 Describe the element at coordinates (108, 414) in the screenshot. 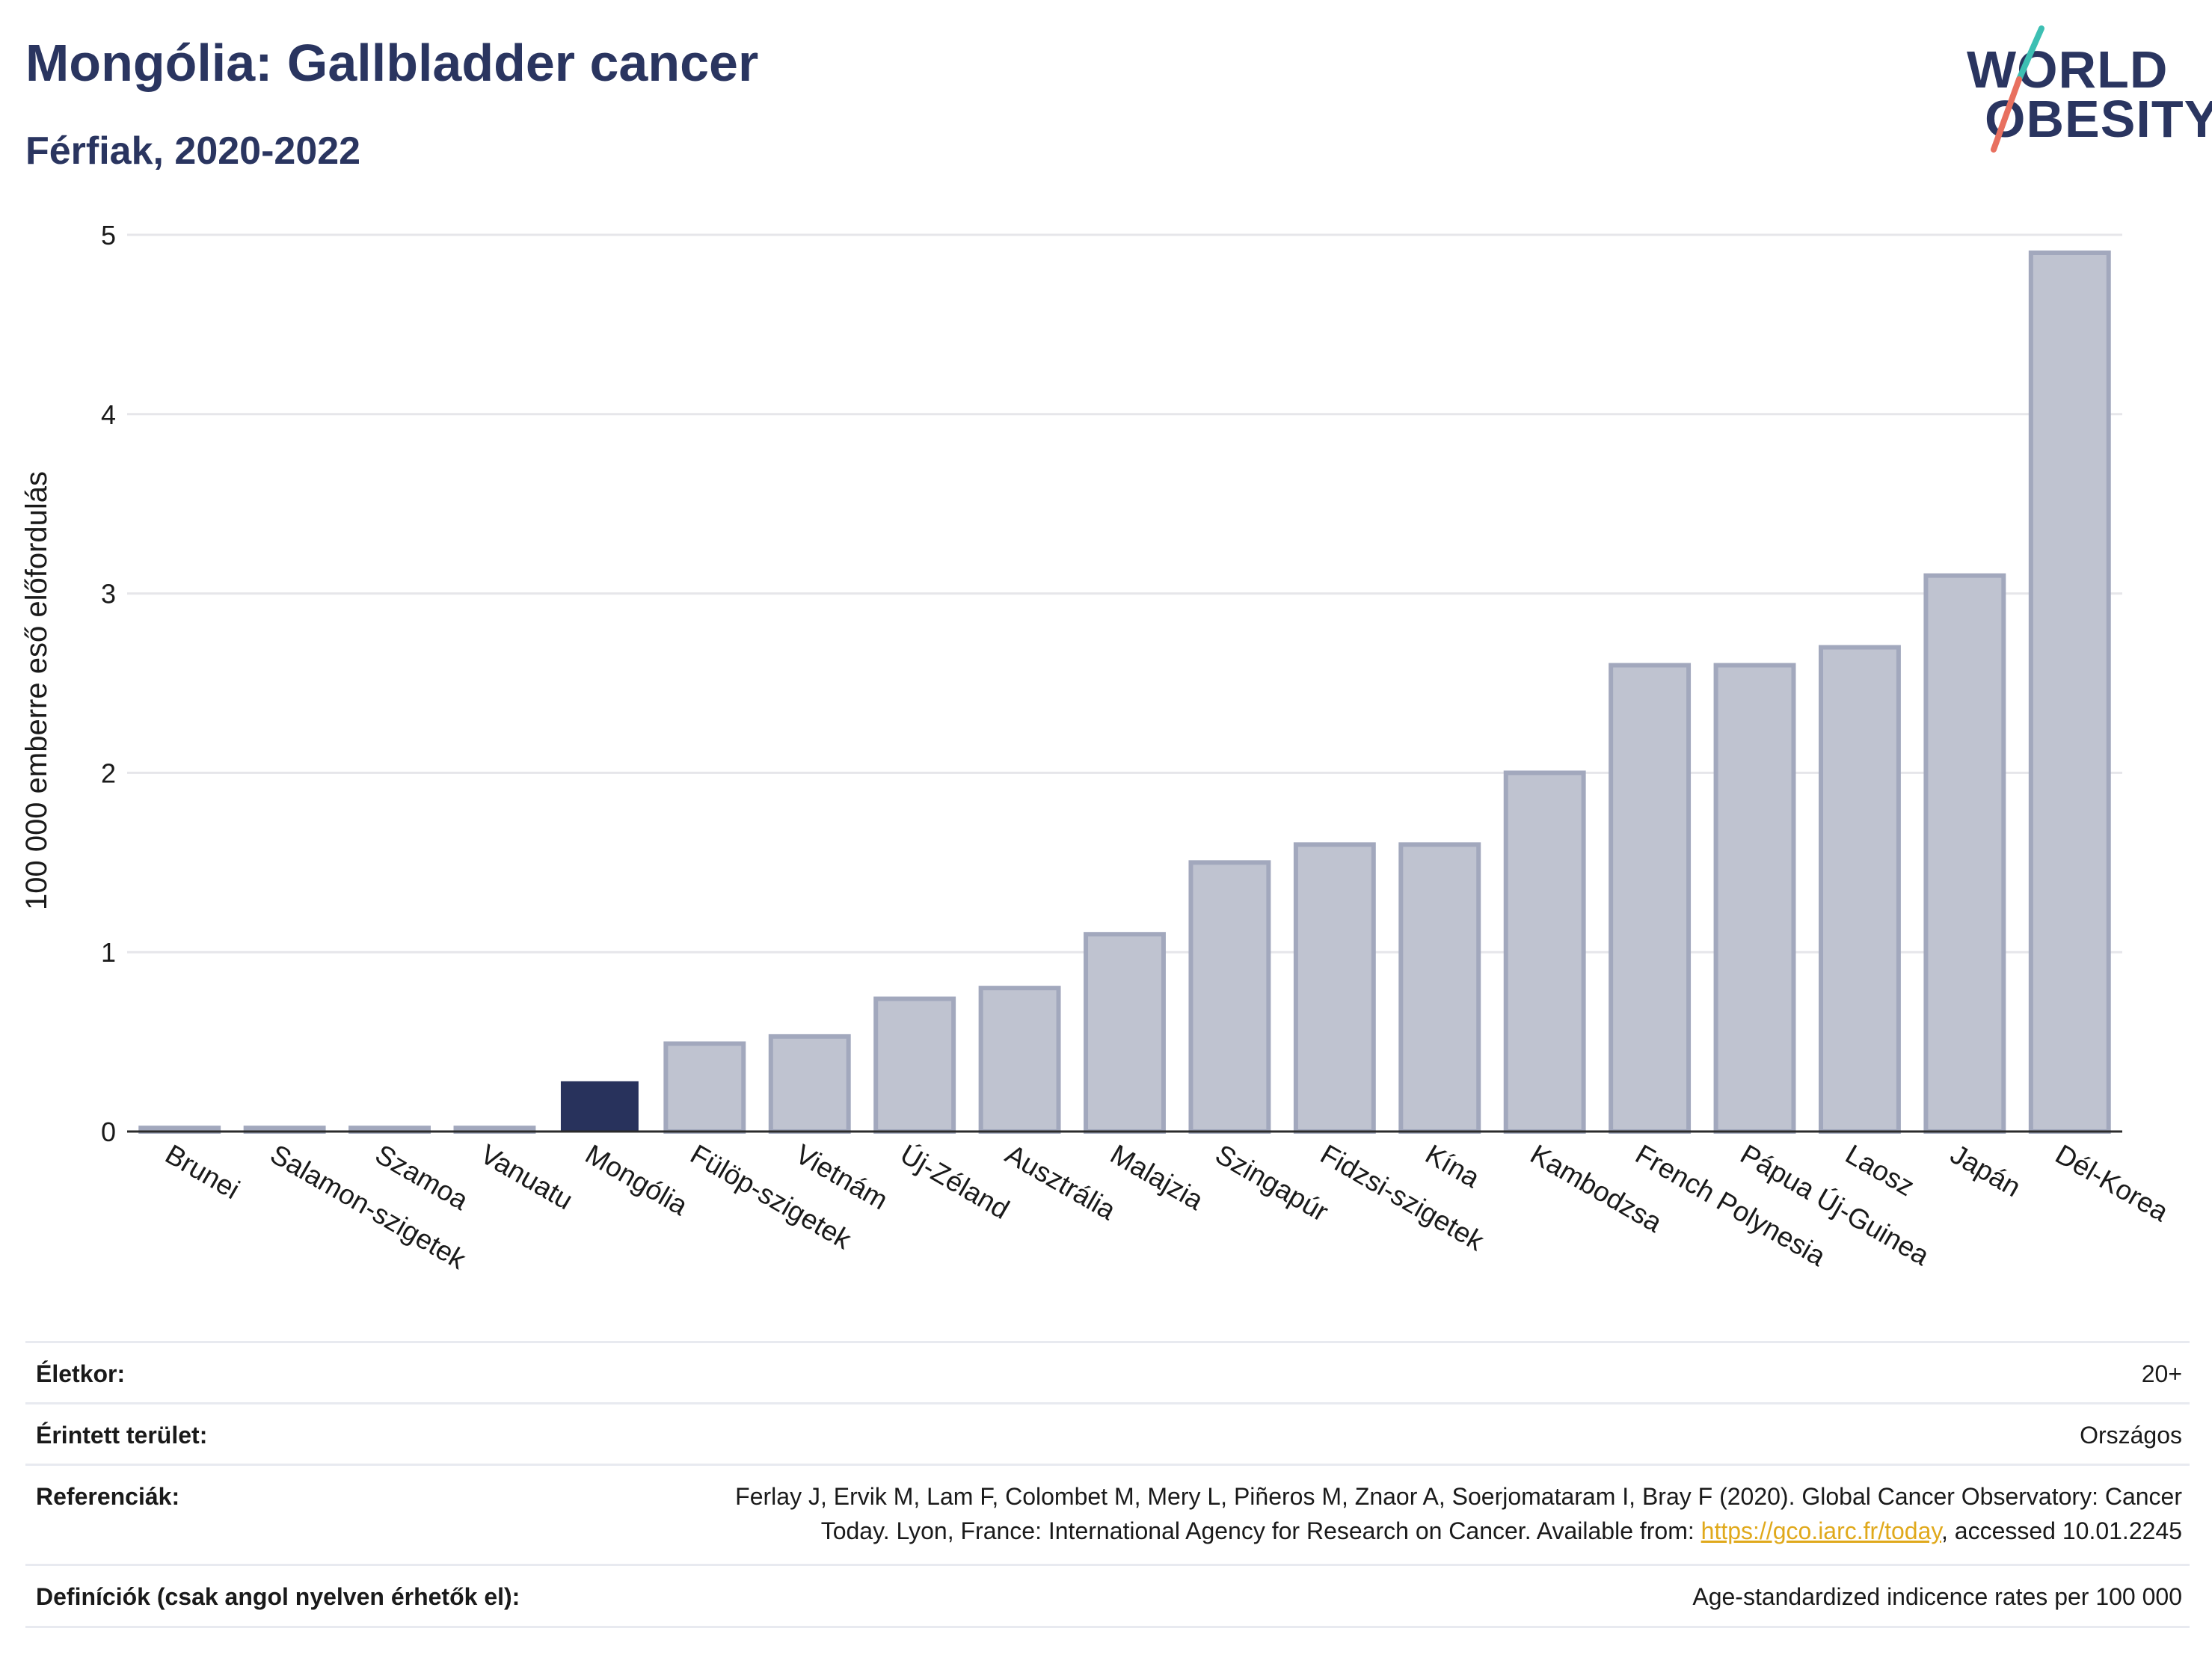

I see `y-tick-label: 4` at that location.